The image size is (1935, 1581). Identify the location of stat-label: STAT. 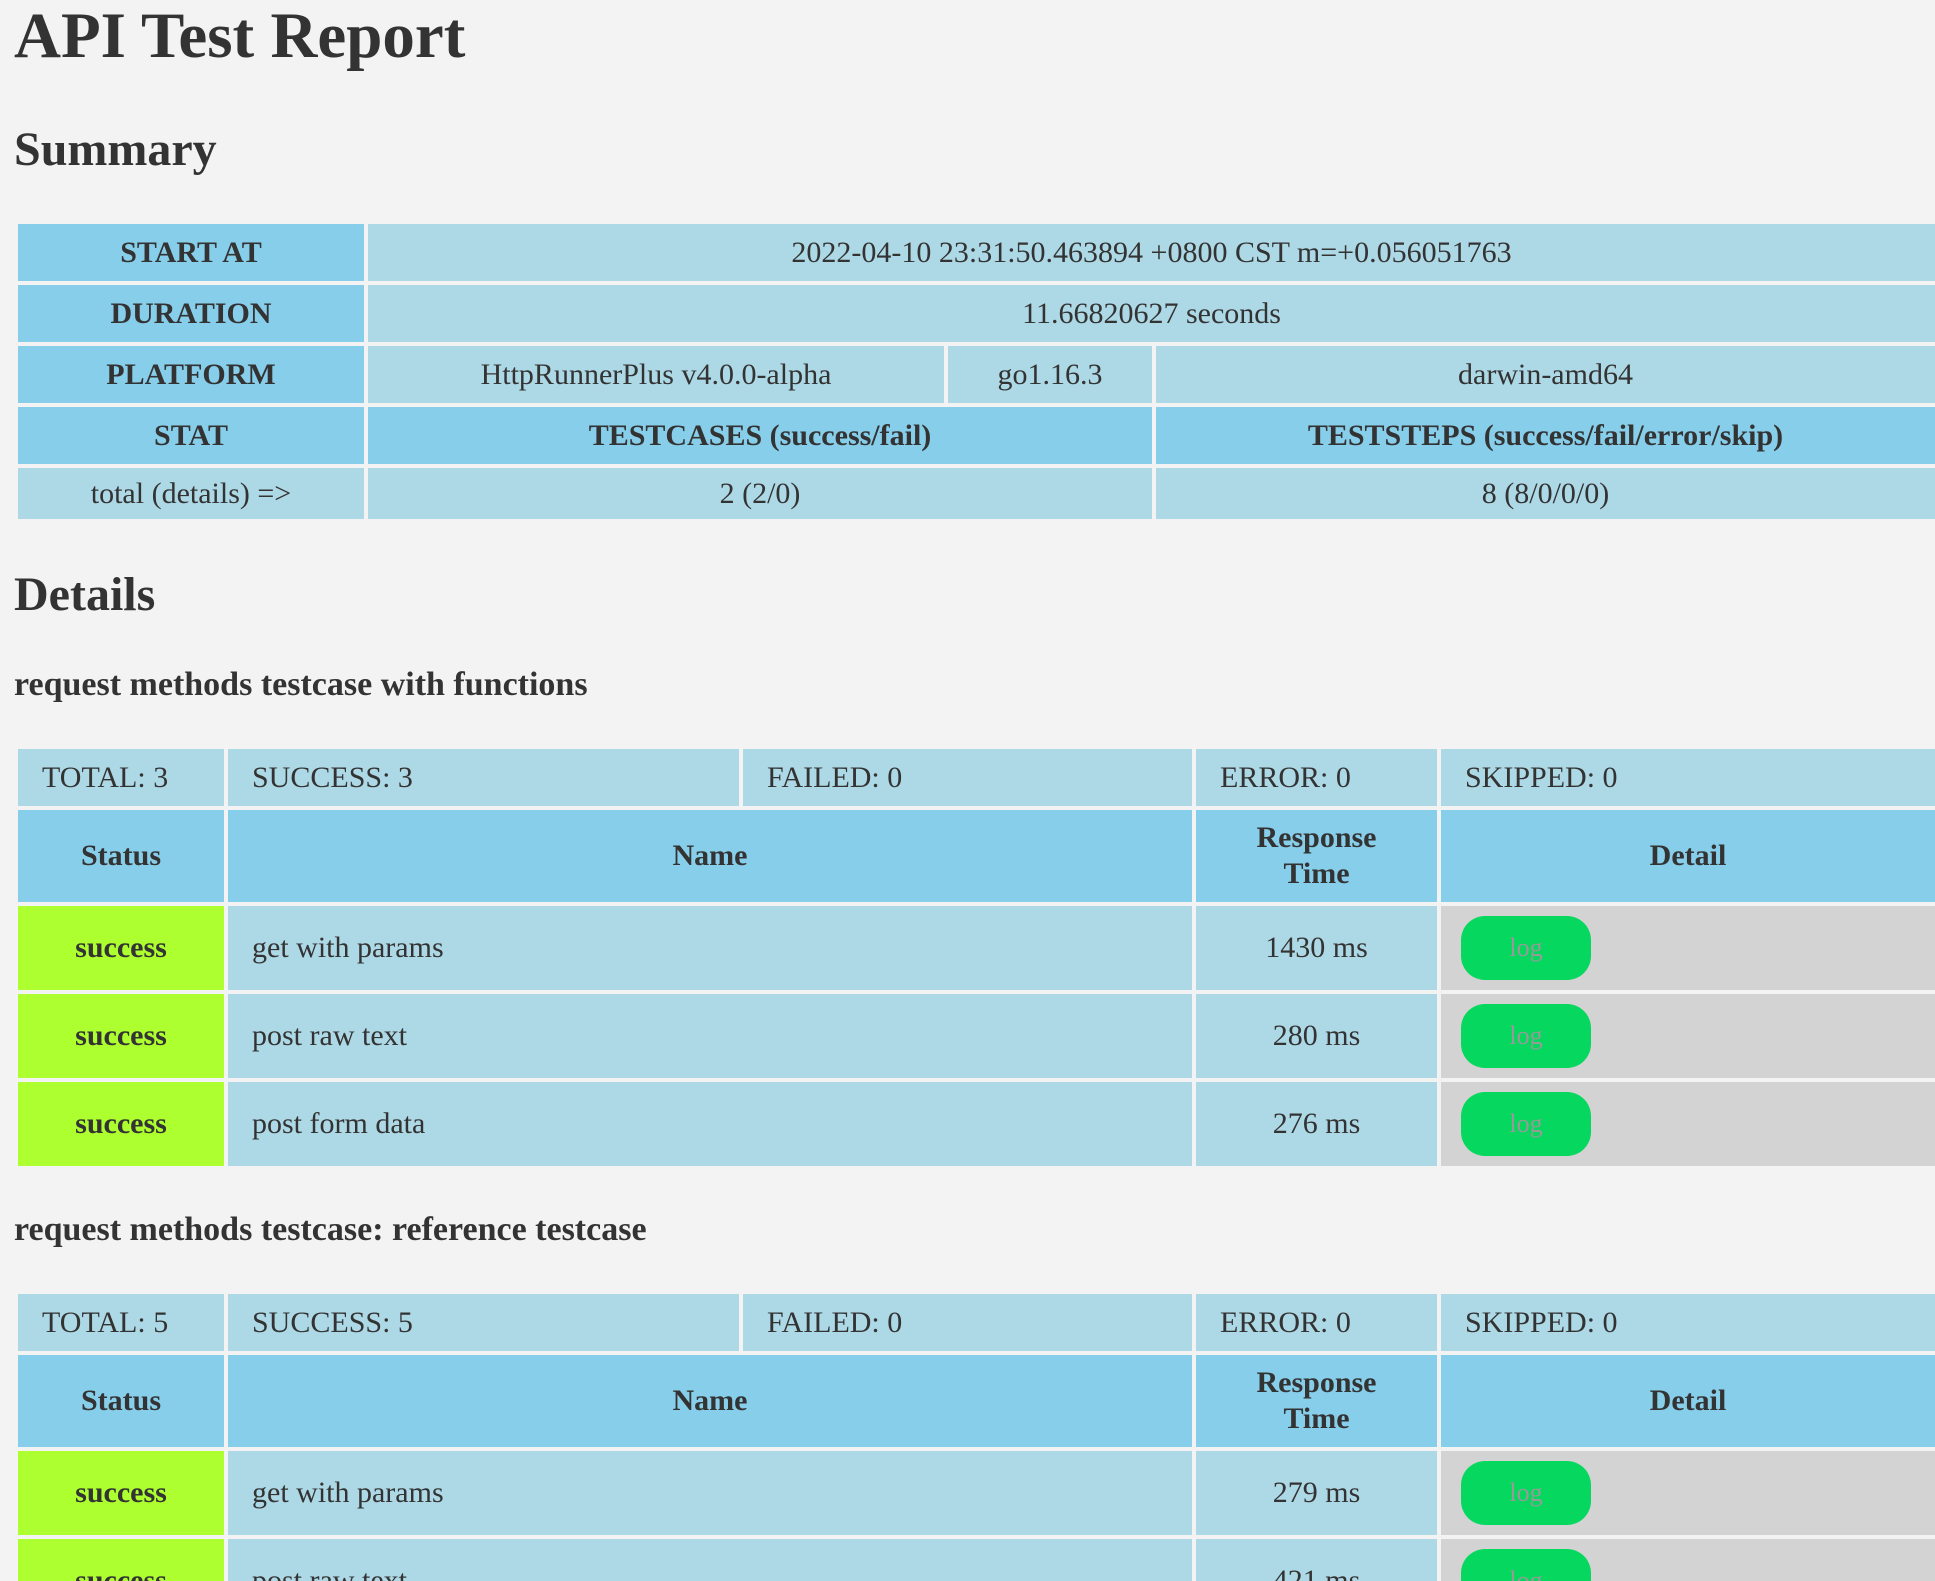
(191, 435).